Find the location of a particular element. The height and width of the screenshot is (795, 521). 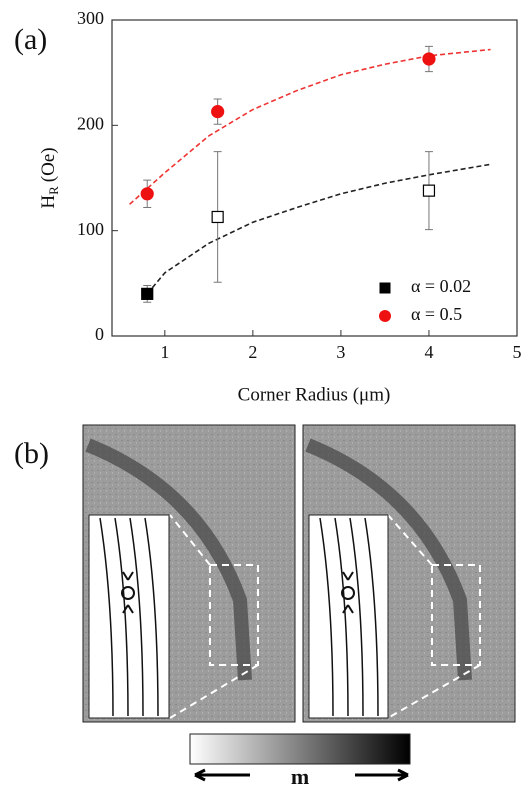

y-axis-label: HR (Oe) is located at coordinates (49, 177).